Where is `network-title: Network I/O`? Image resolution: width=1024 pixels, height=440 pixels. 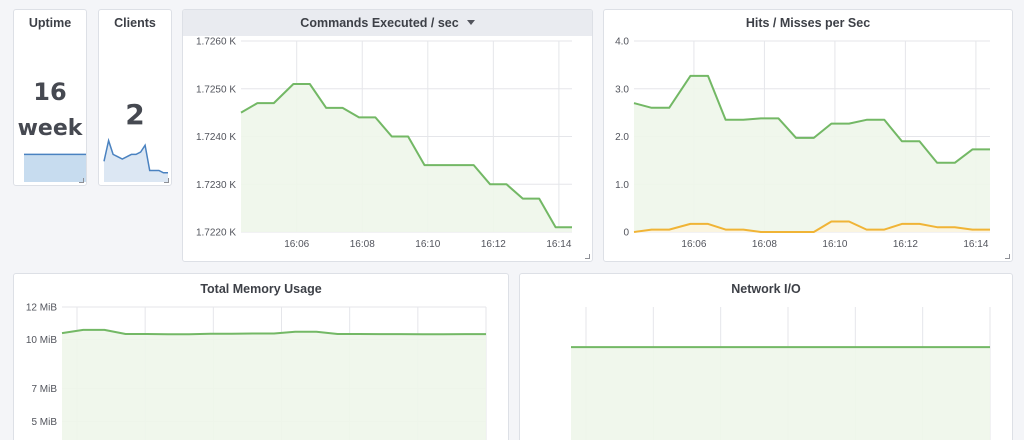 network-title: Network I/O is located at coordinates (766, 289).